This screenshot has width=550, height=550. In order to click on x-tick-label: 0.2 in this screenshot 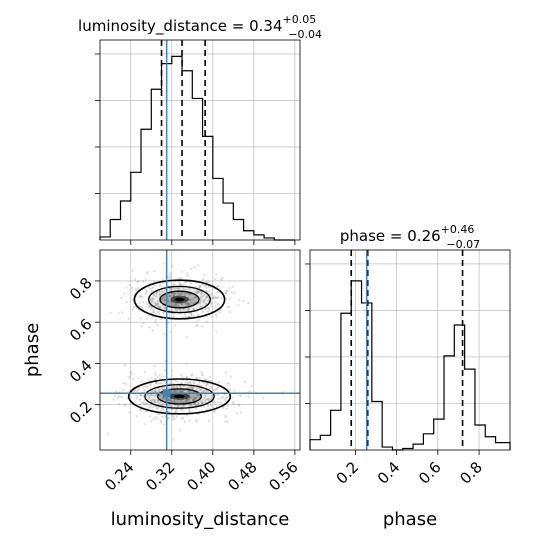, I will do `click(348, 473)`.